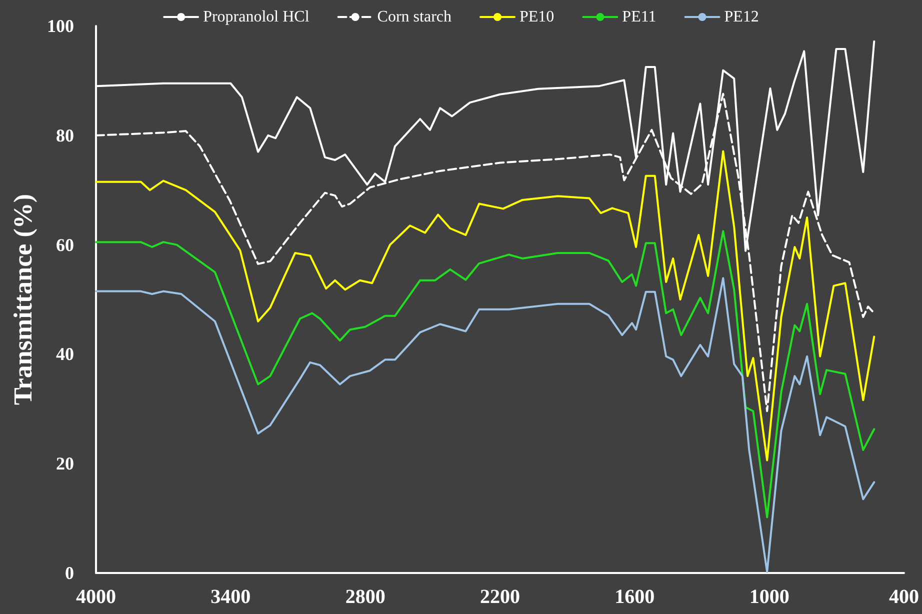  What do you see at coordinates (69, 573) in the screenshot?
I see `y-tick-label: 0` at bounding box center [69, 573].